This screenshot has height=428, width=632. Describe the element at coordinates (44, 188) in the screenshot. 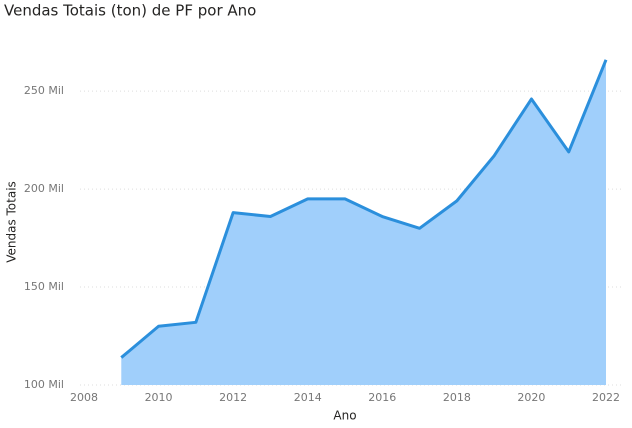

I see `y-tick-label: 200 Mil` at that location.